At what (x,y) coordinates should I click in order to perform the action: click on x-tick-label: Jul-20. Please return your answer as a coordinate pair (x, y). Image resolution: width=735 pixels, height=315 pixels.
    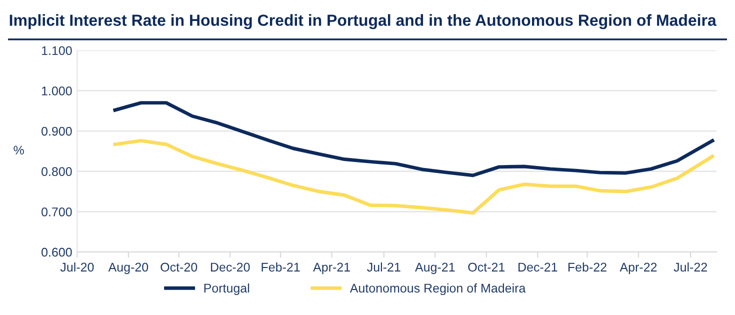
    Looking at the image, I should click on (77, 267).